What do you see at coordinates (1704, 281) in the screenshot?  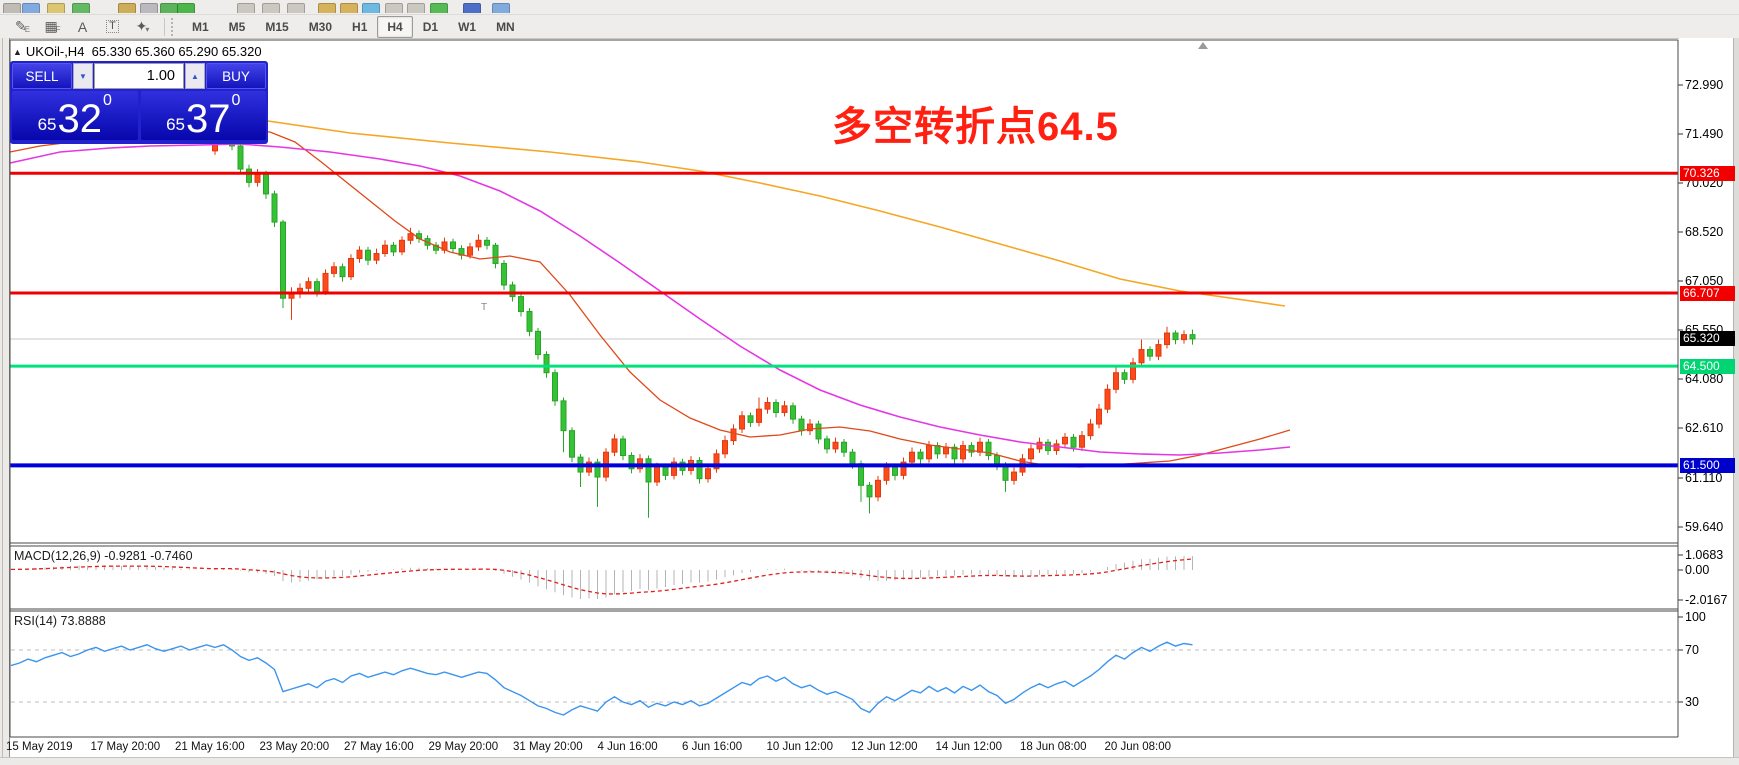 I see `price-tick-label: 67.050` at bounding box center [1704, 281].